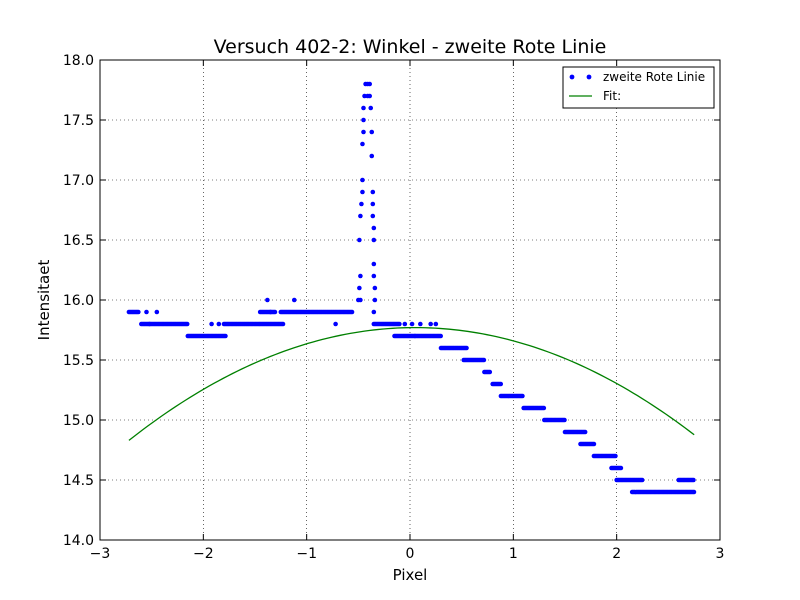 The image size is (800, 600). I want to click on y-tick-label: 18.0, so click(78, 61).